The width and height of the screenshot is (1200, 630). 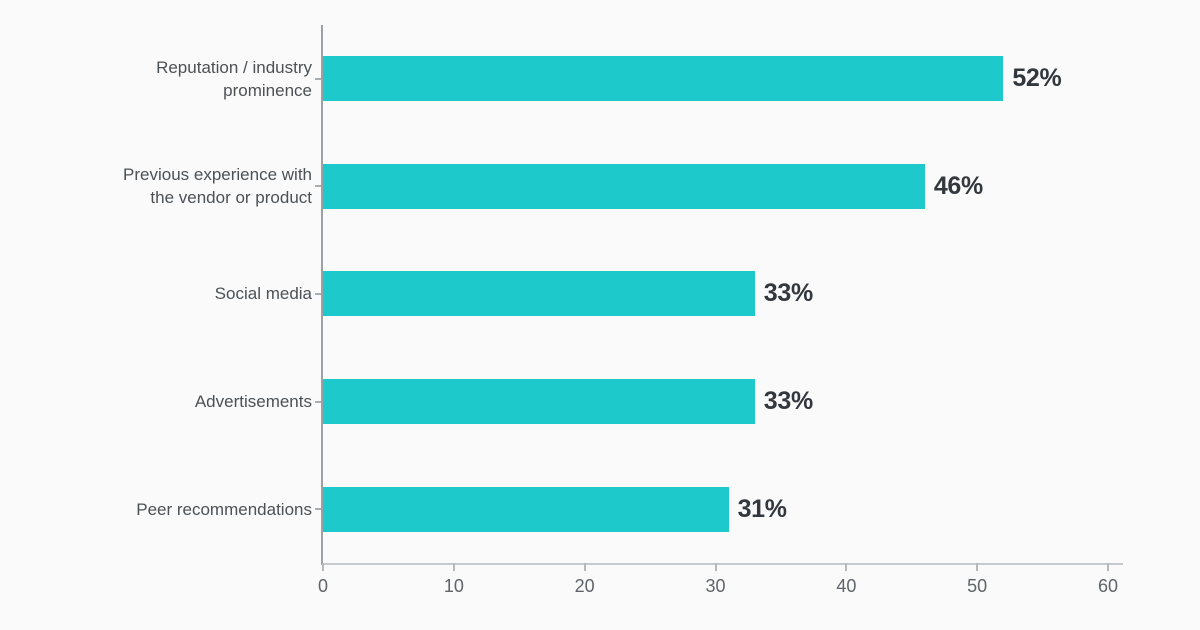 What do you see at coordinates (584, 586) in the screenshot?
I see `x-tick-label: 20` at bounding box center [584, 586].